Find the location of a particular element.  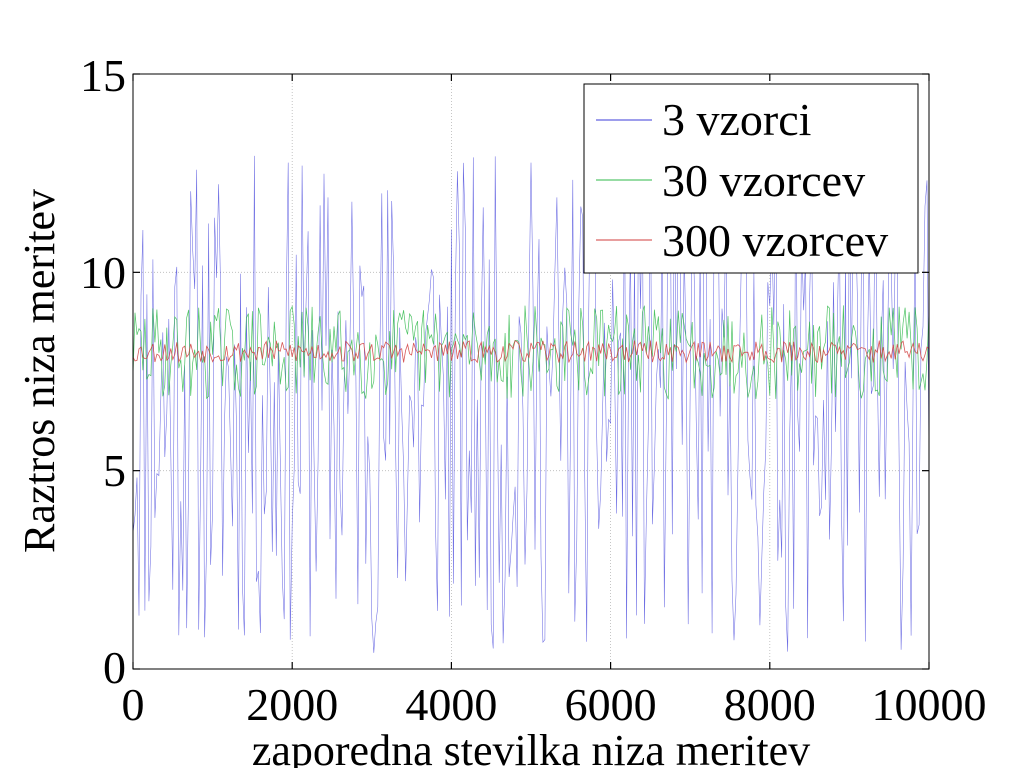

x-tick-label-3: 6000 is located at coordinates (611, 704).